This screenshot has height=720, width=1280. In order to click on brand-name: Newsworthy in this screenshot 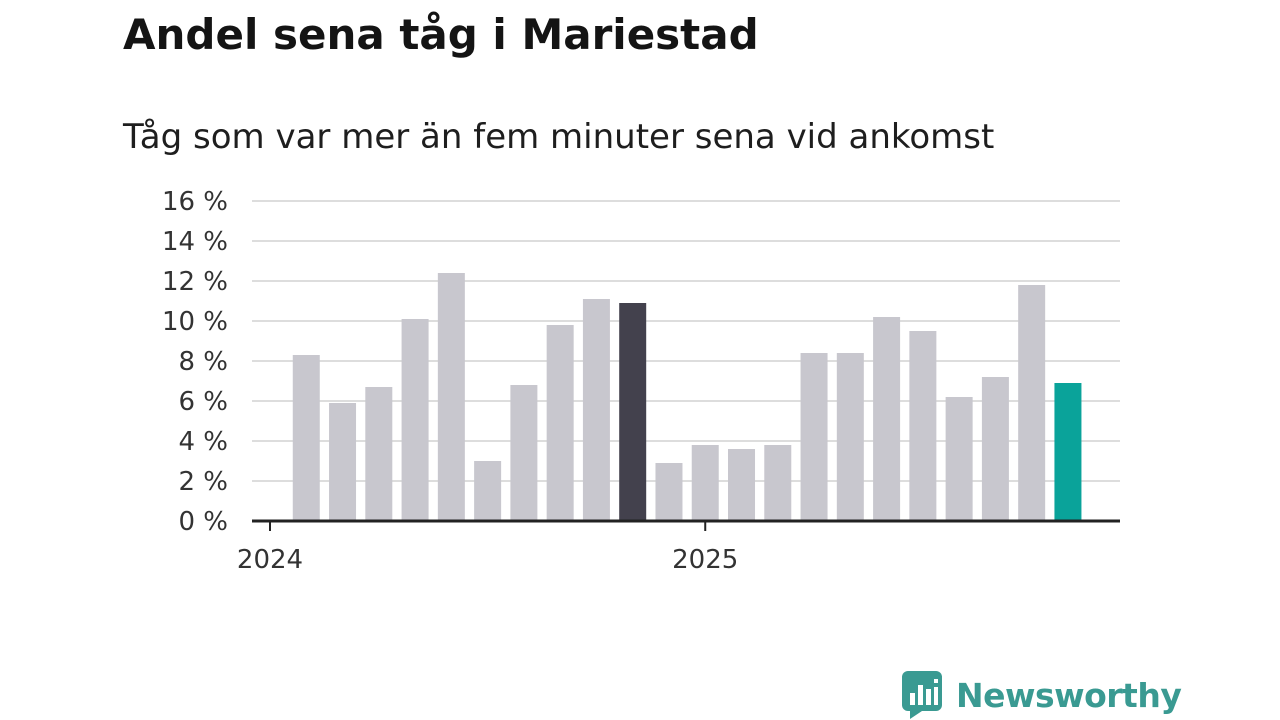, I will do `click(1069, 695)`.